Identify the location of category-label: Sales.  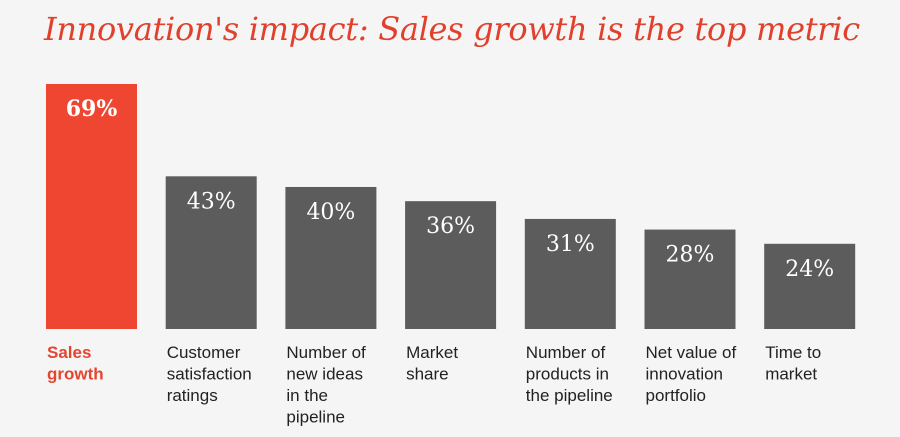
(69, 352).